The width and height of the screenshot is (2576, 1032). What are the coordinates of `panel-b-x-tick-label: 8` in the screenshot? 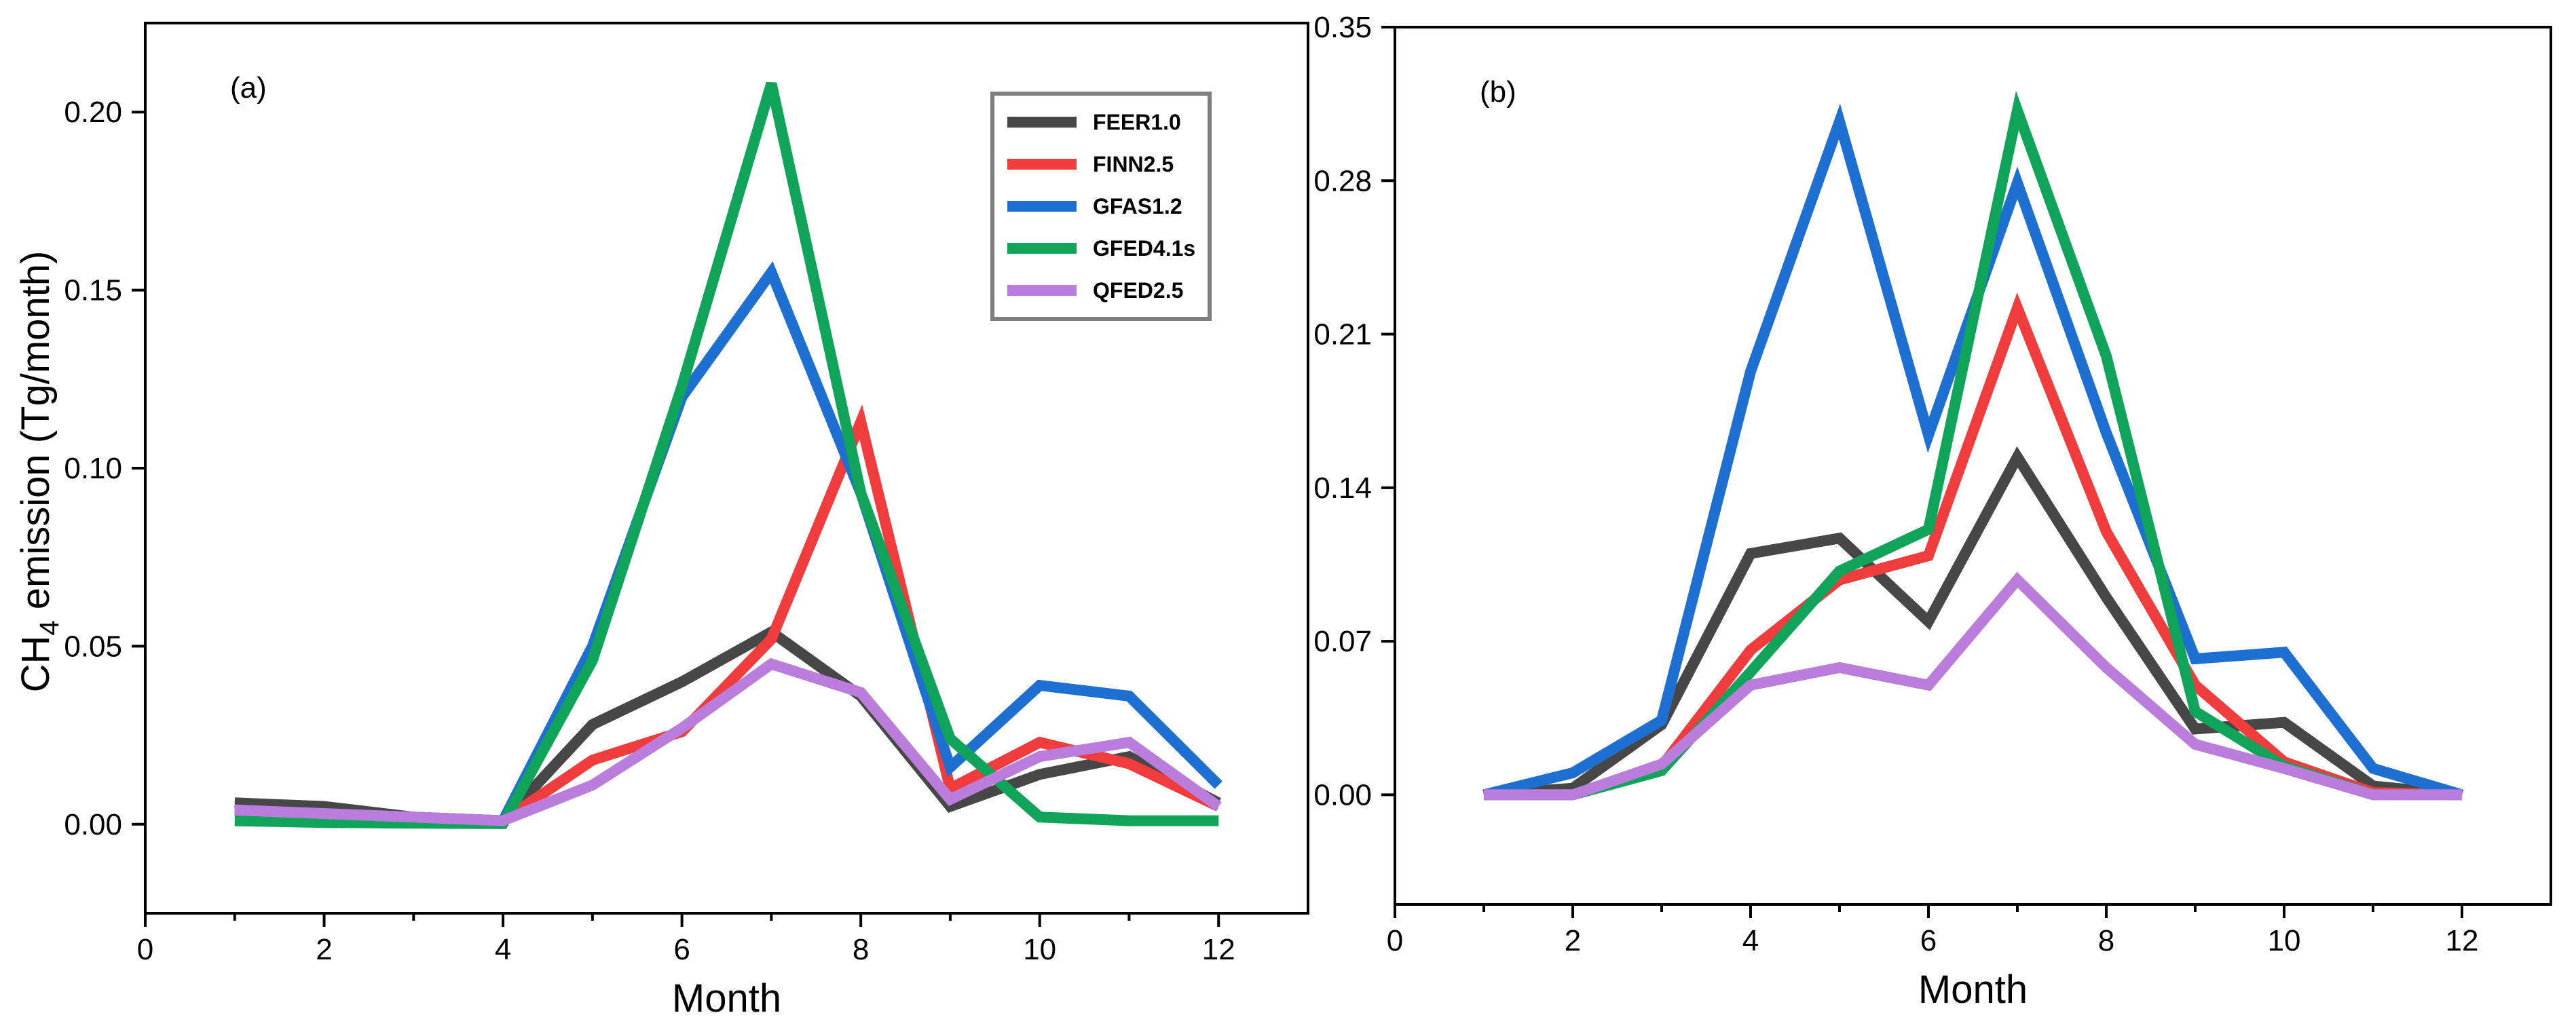 It's located at (2106, 940).